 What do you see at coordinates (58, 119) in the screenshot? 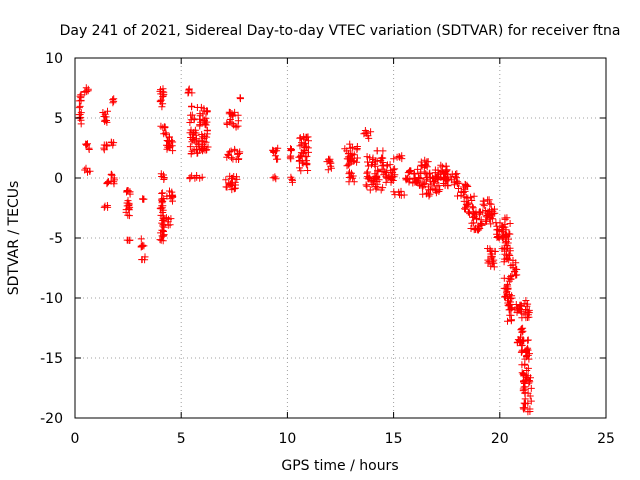
I see `y-tick-label: 5` at bounding box center [58, 119].